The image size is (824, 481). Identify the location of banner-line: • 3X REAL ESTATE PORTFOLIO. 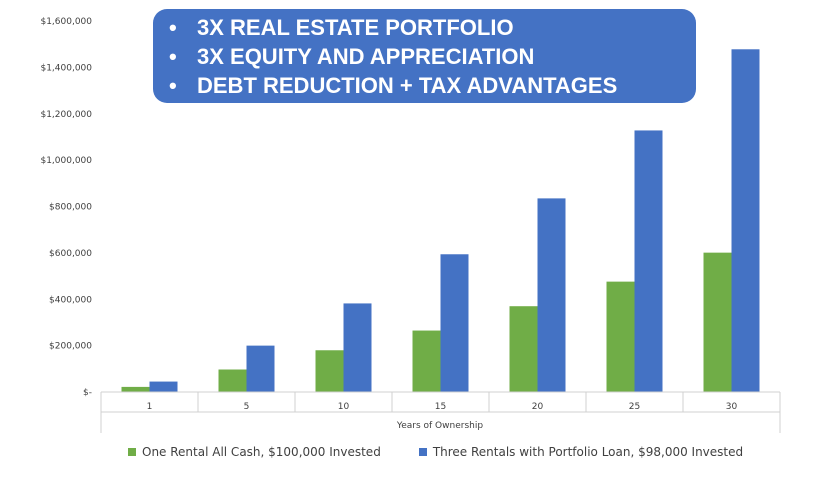
(432, 27).